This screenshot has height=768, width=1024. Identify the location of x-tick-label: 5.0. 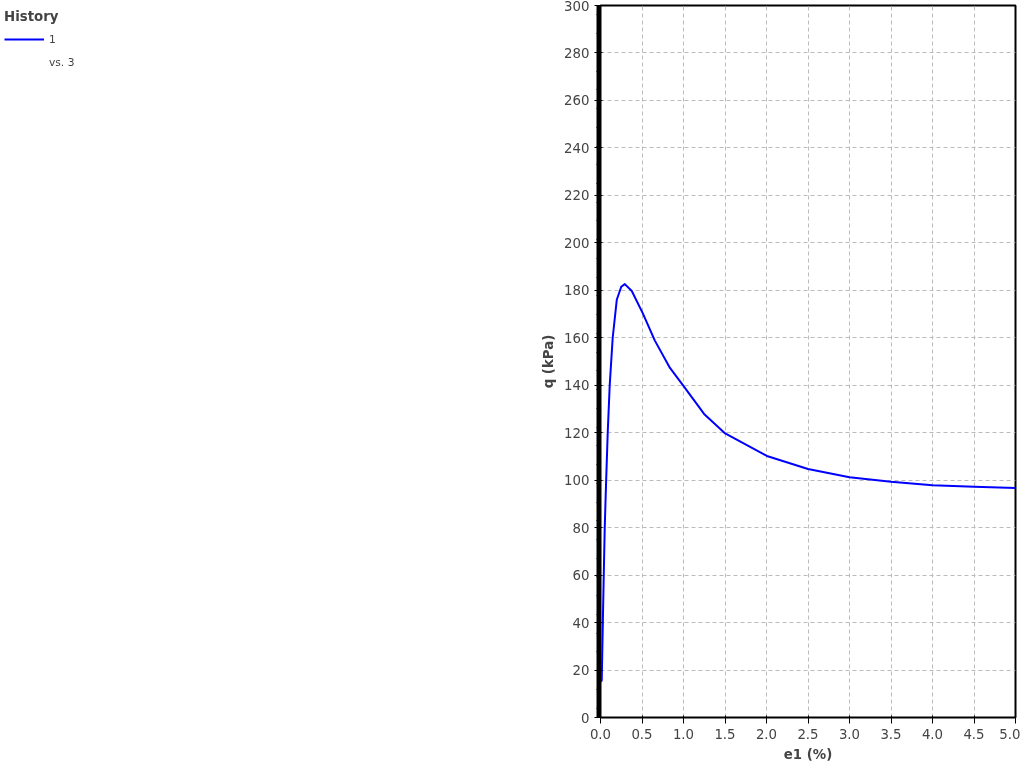
(1010, 734).